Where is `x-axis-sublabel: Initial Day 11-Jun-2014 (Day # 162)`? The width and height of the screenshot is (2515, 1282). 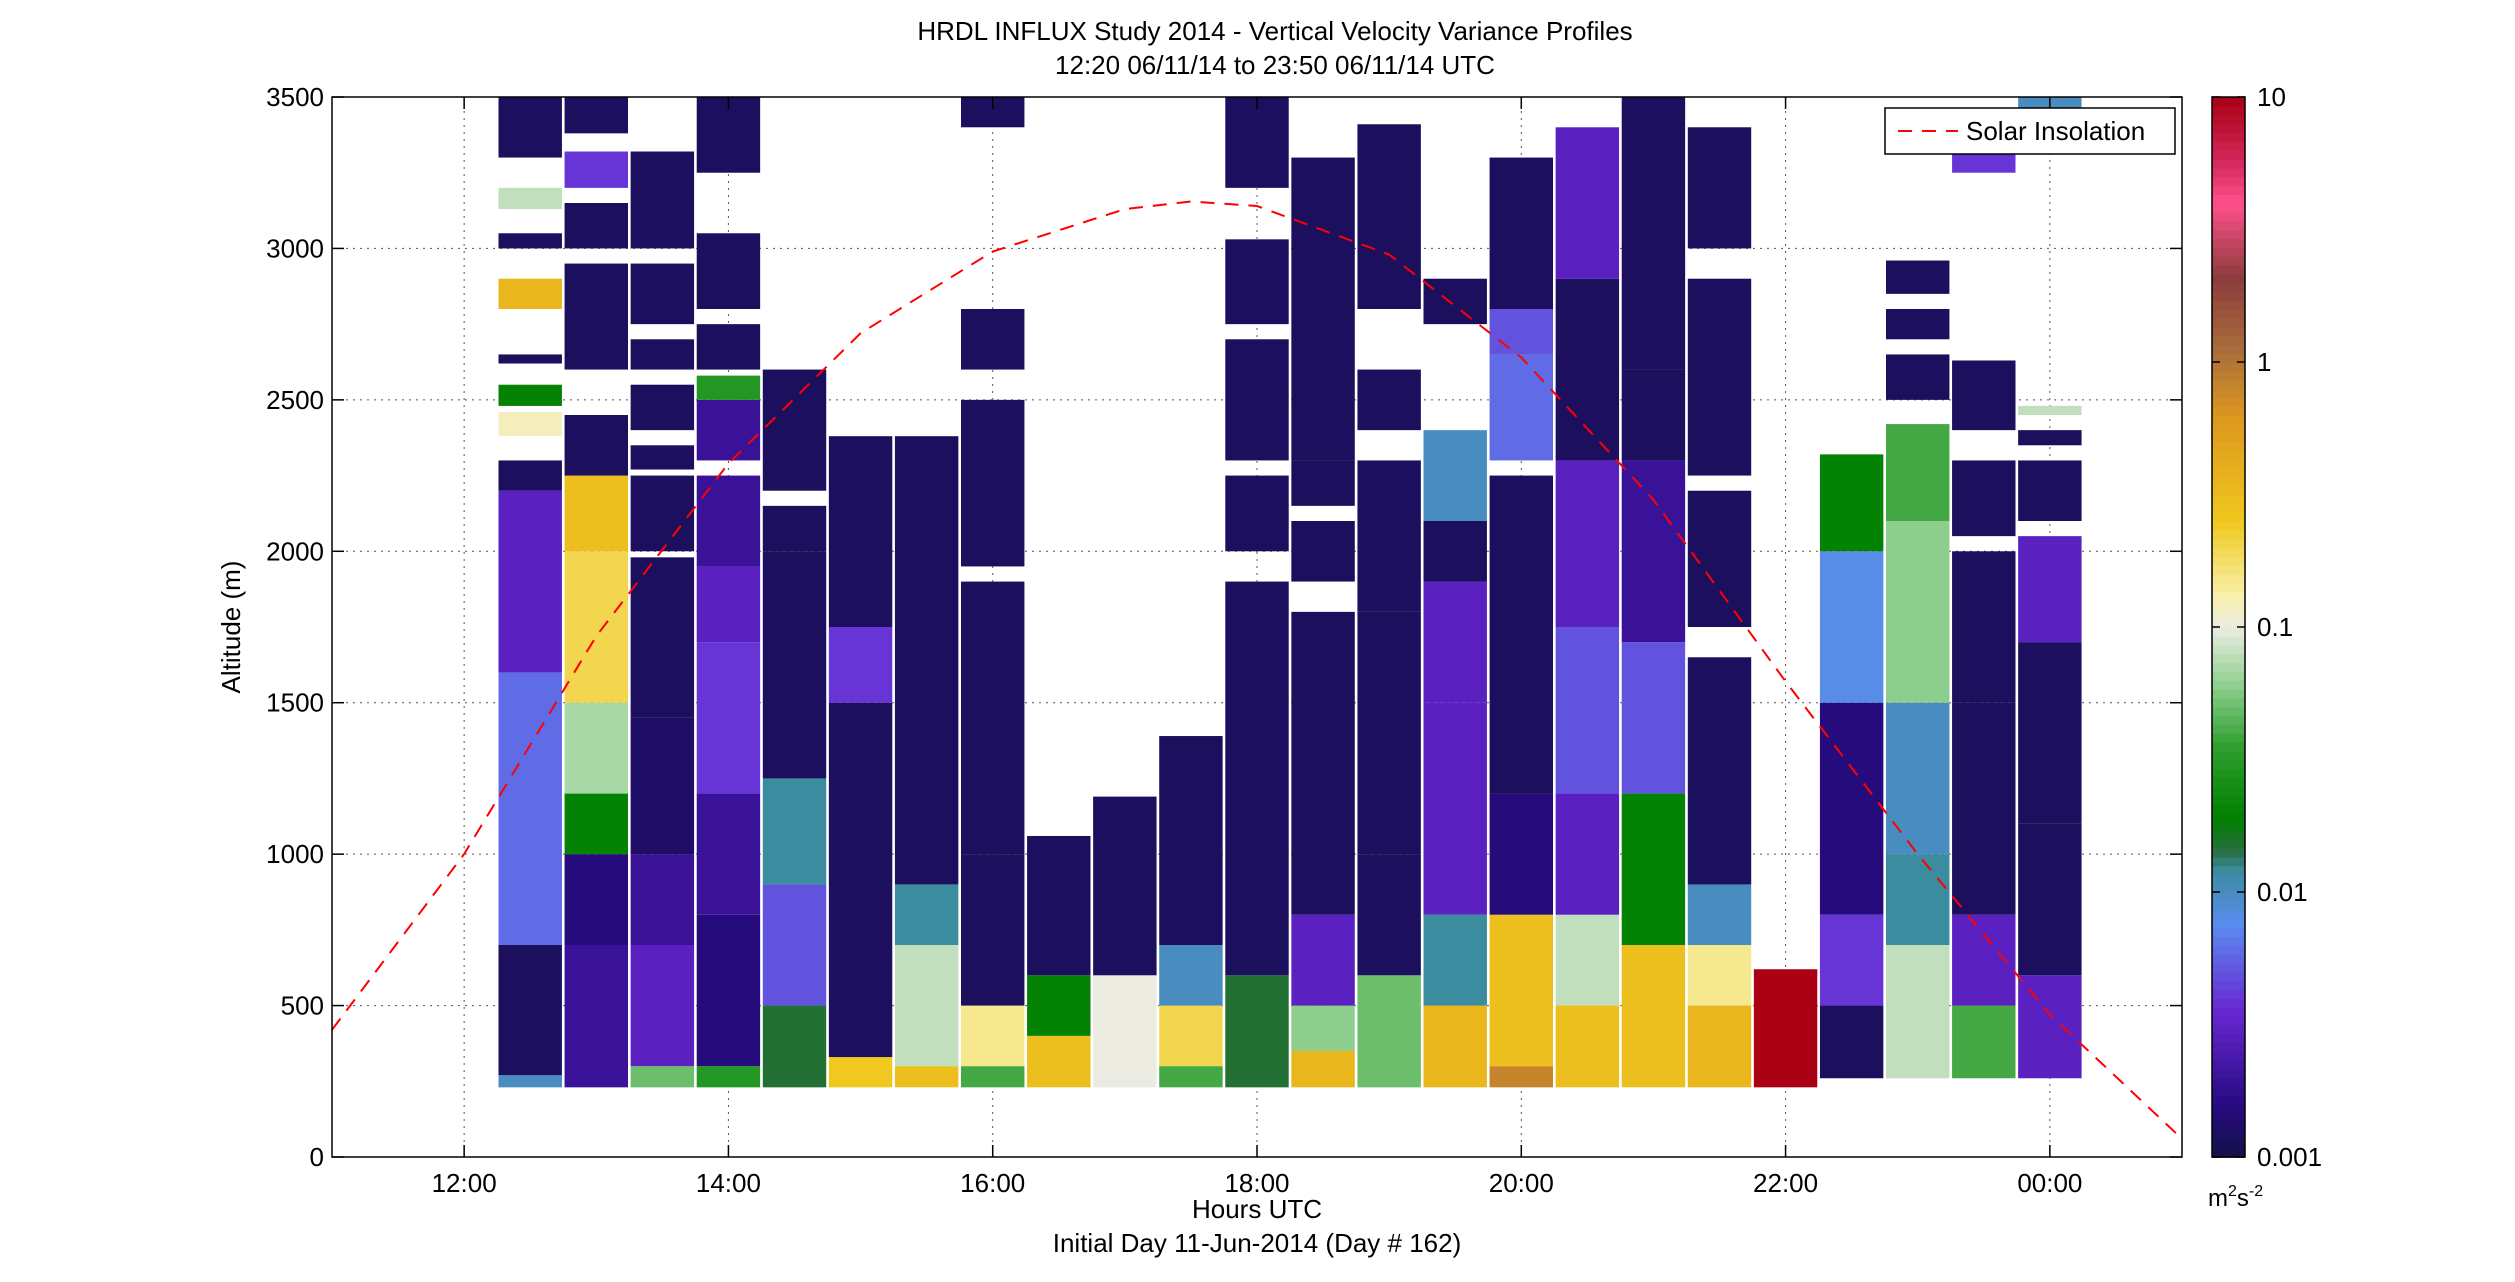 x-axis-sublabel: Initial Day 11-Jun-2014 (Day # 162) is located at coordinates (1257, 1243).